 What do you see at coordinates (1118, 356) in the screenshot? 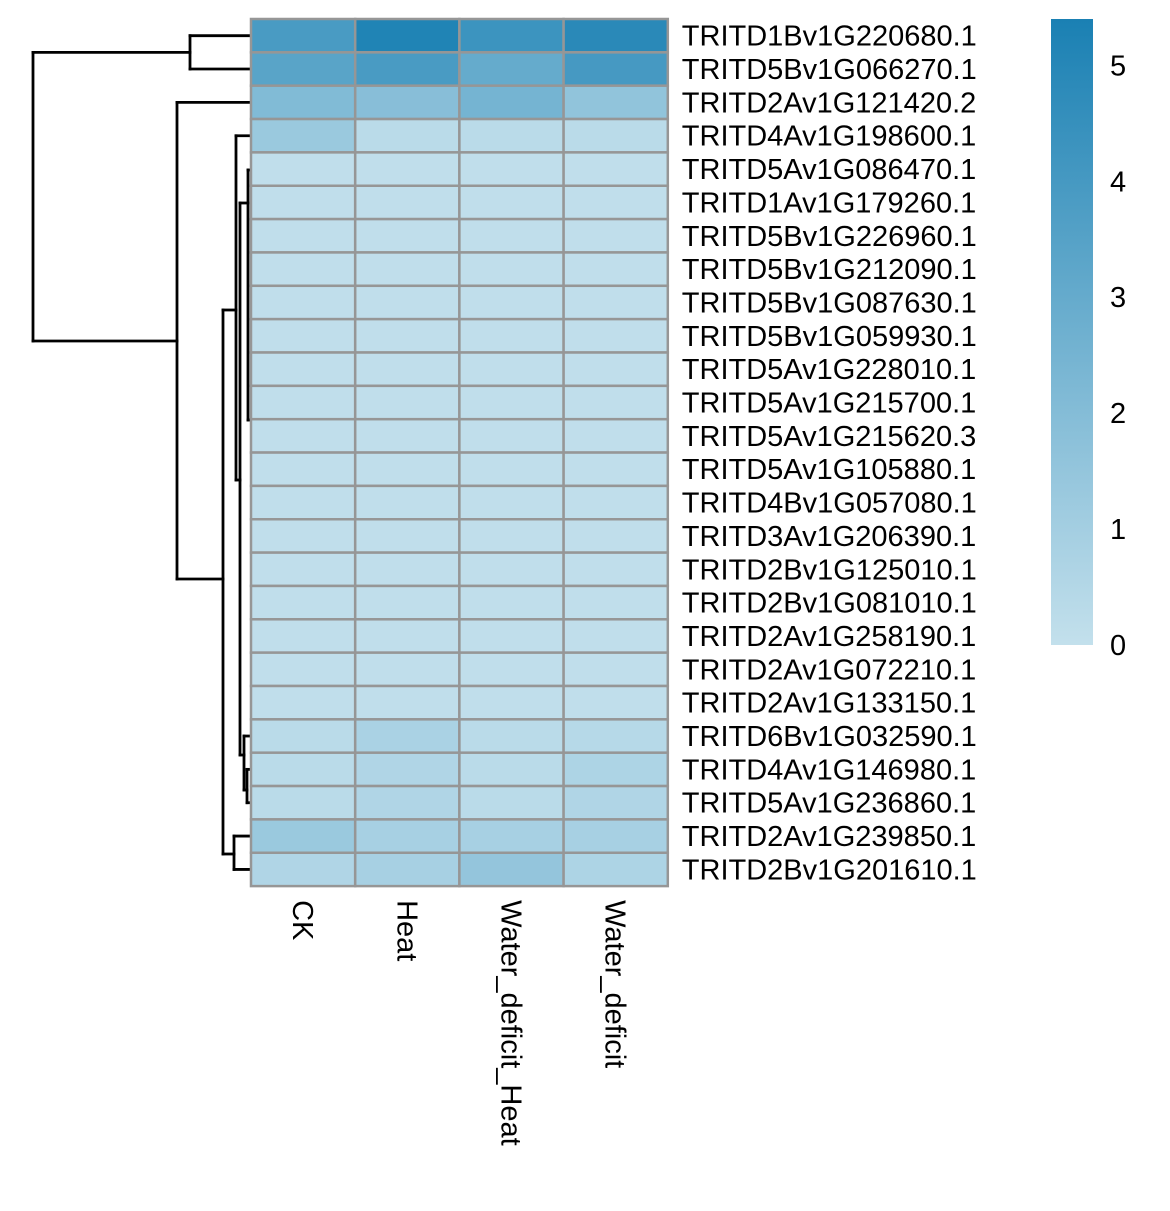
I see `legend-ticks: 0 1 2 3 4 5` at bounding box center [1118, 356].